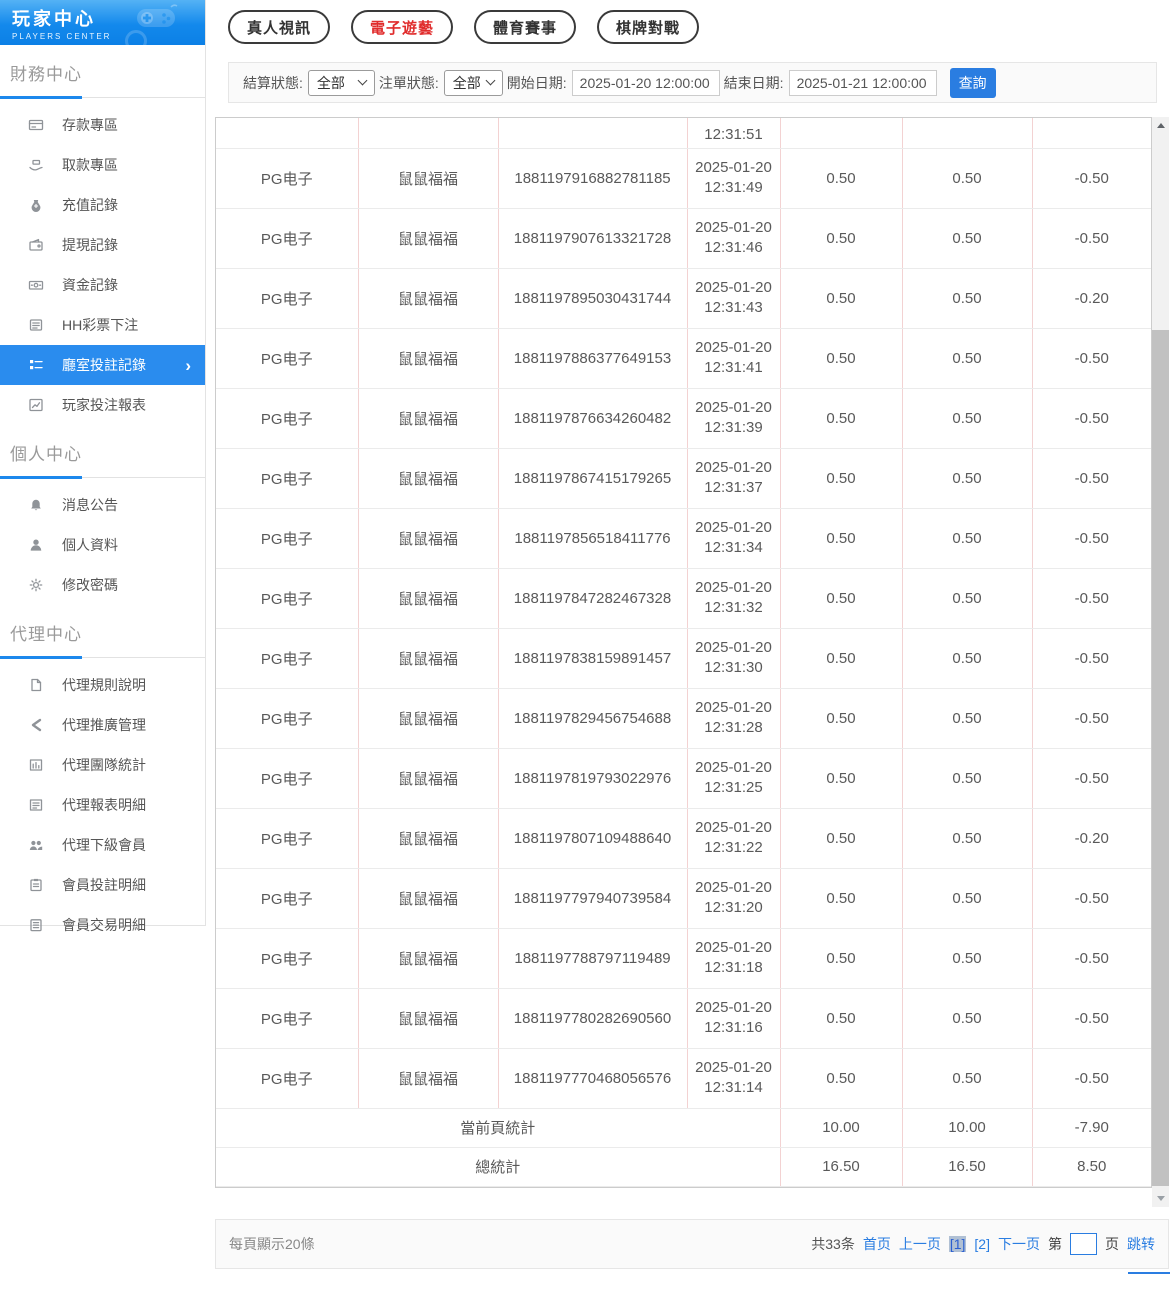  Describe the element at coordinates (982, 1244) in the screenshot. I see `page-2-link: [2]` at that location.